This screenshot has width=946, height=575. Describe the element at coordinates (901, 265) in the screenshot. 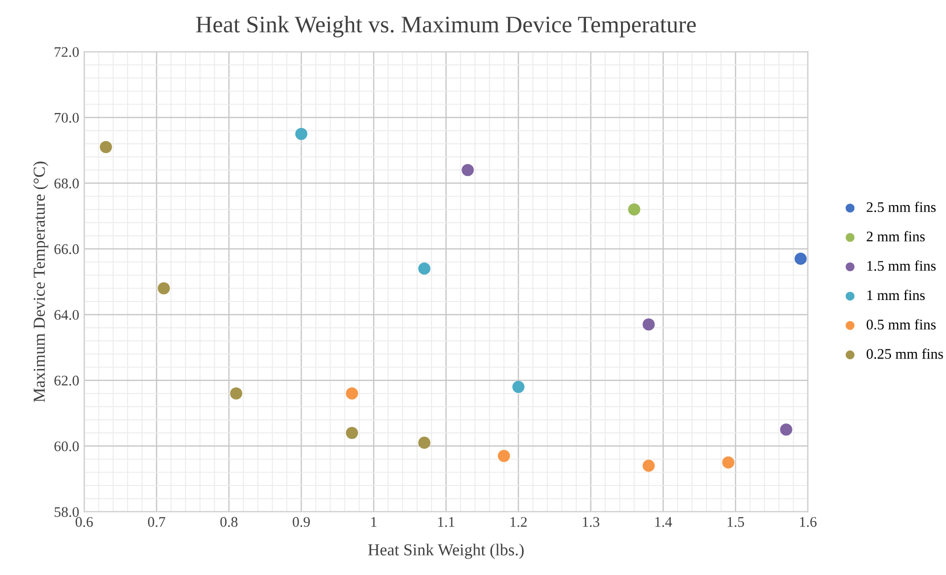

I see `legend-label: 1.5 mm fins` at that location.